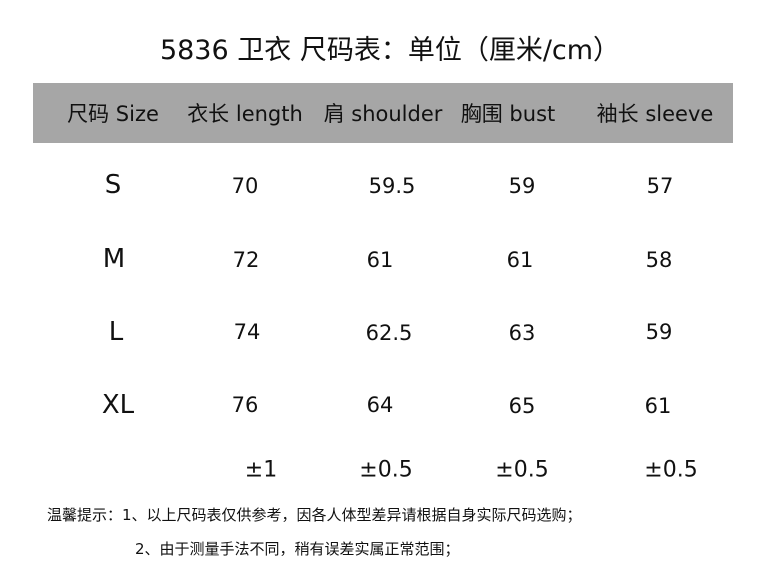  I want to click on sleeve-cell: 59, so click(659, 332).